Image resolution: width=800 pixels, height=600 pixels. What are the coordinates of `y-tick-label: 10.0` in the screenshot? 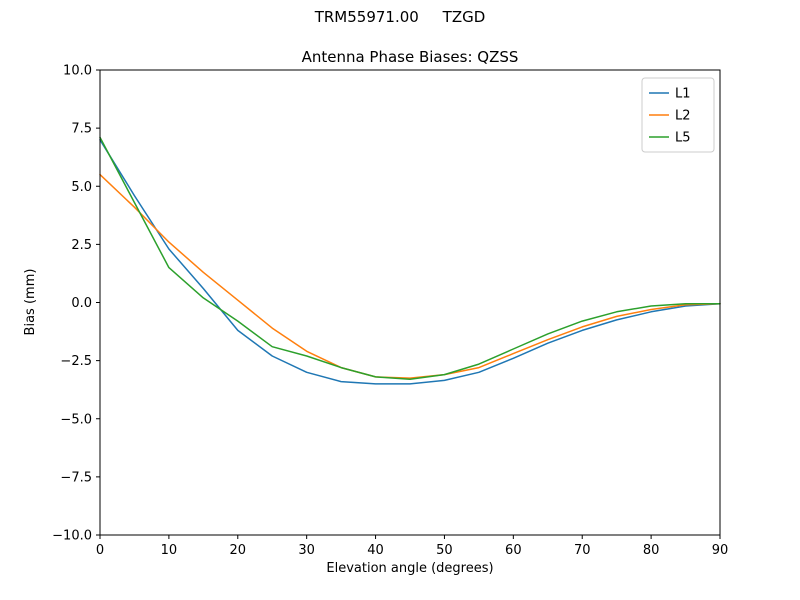 It's located at (77, 71).